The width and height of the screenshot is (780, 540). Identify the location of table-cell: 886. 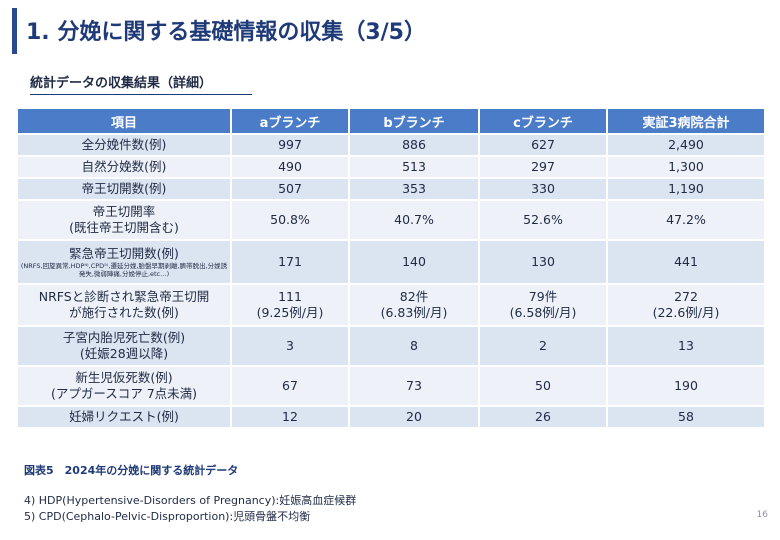
(414, 145).